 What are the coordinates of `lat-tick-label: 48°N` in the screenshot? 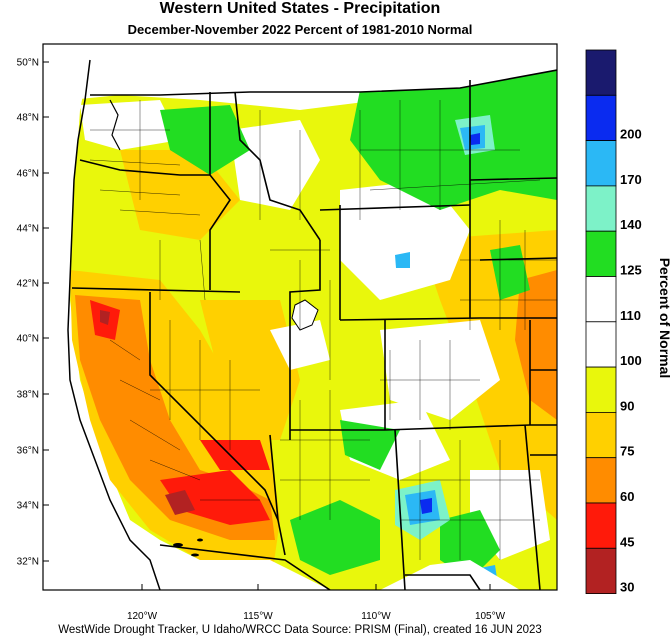 It's located at (28, 118).